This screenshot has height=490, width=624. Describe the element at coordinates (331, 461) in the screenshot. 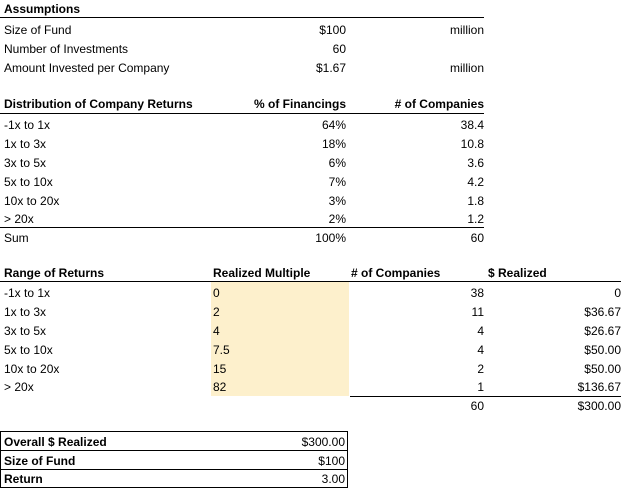

I see `summary-value-fund-size: $100` at that location.